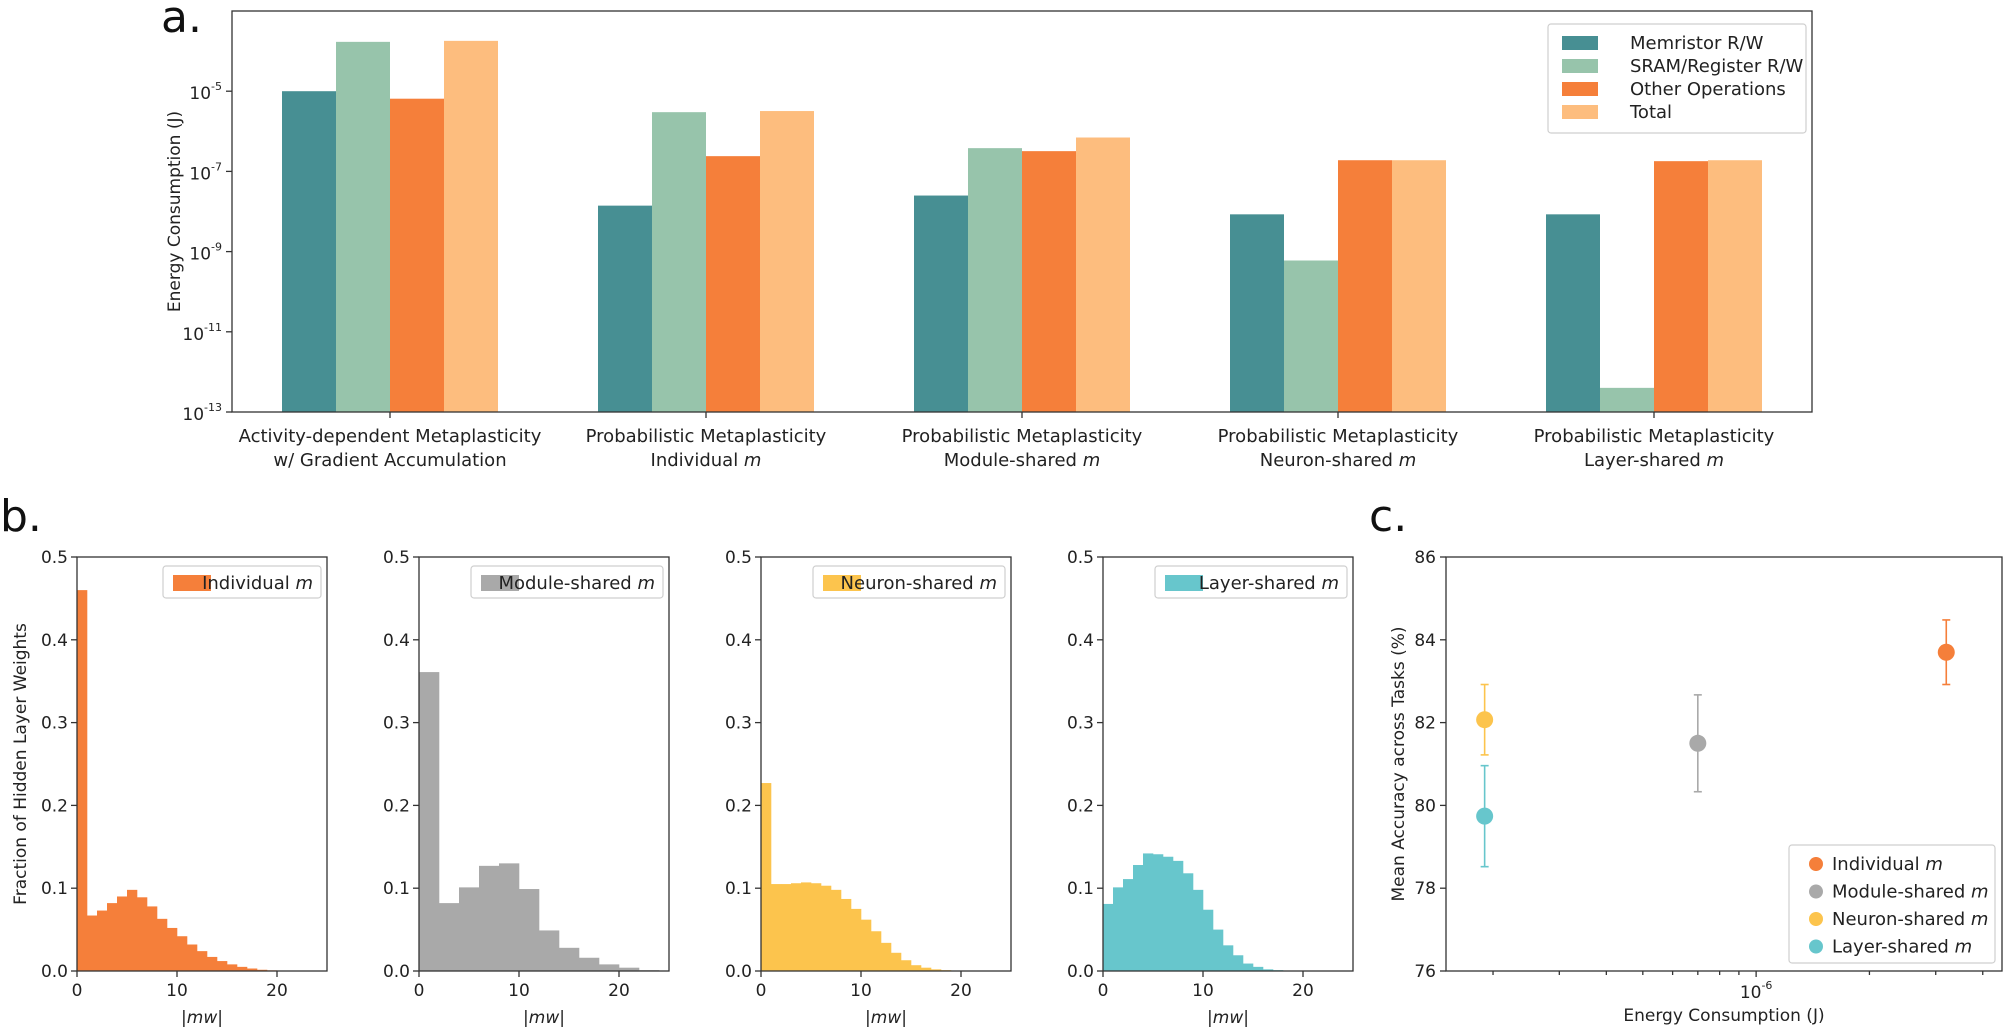  Describe the element at coordinates (1901, 892) in the screenshot. I see `legend-text: Module-shared` at that location.